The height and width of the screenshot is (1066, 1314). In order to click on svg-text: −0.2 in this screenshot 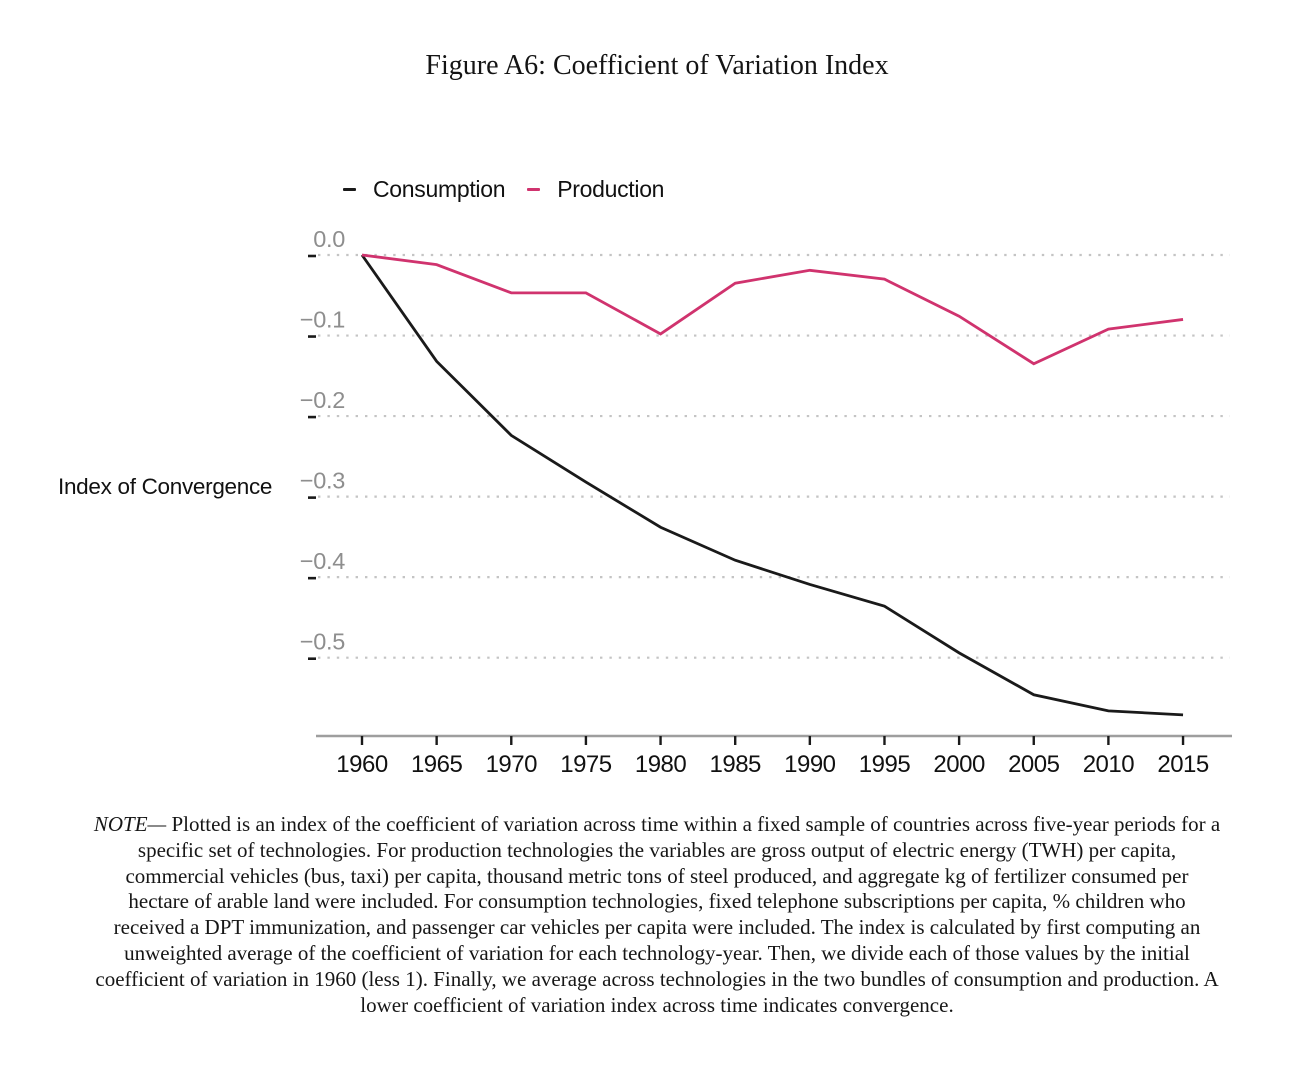, I will do `click(322, 400)`.